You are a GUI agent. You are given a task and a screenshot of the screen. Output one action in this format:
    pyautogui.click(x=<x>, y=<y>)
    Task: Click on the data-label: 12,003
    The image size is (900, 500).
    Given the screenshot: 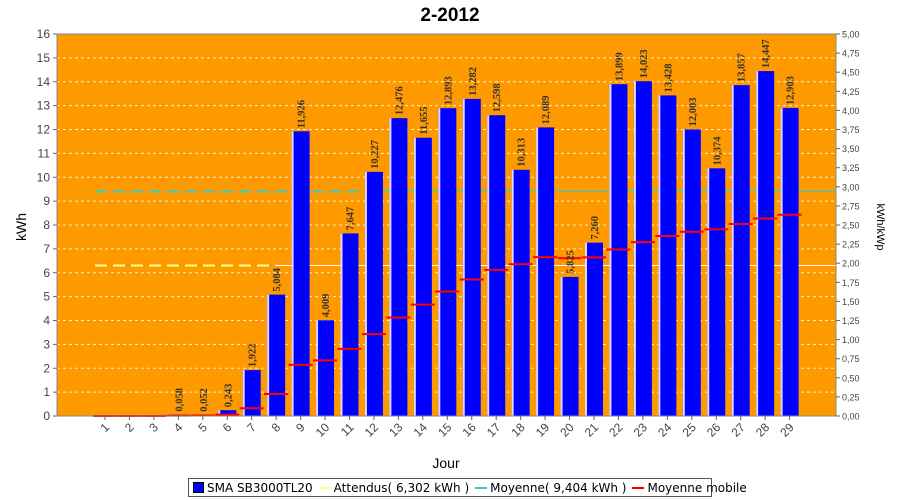 What is the action you would take?
    pyautogui.click(x=693, y=112)
    